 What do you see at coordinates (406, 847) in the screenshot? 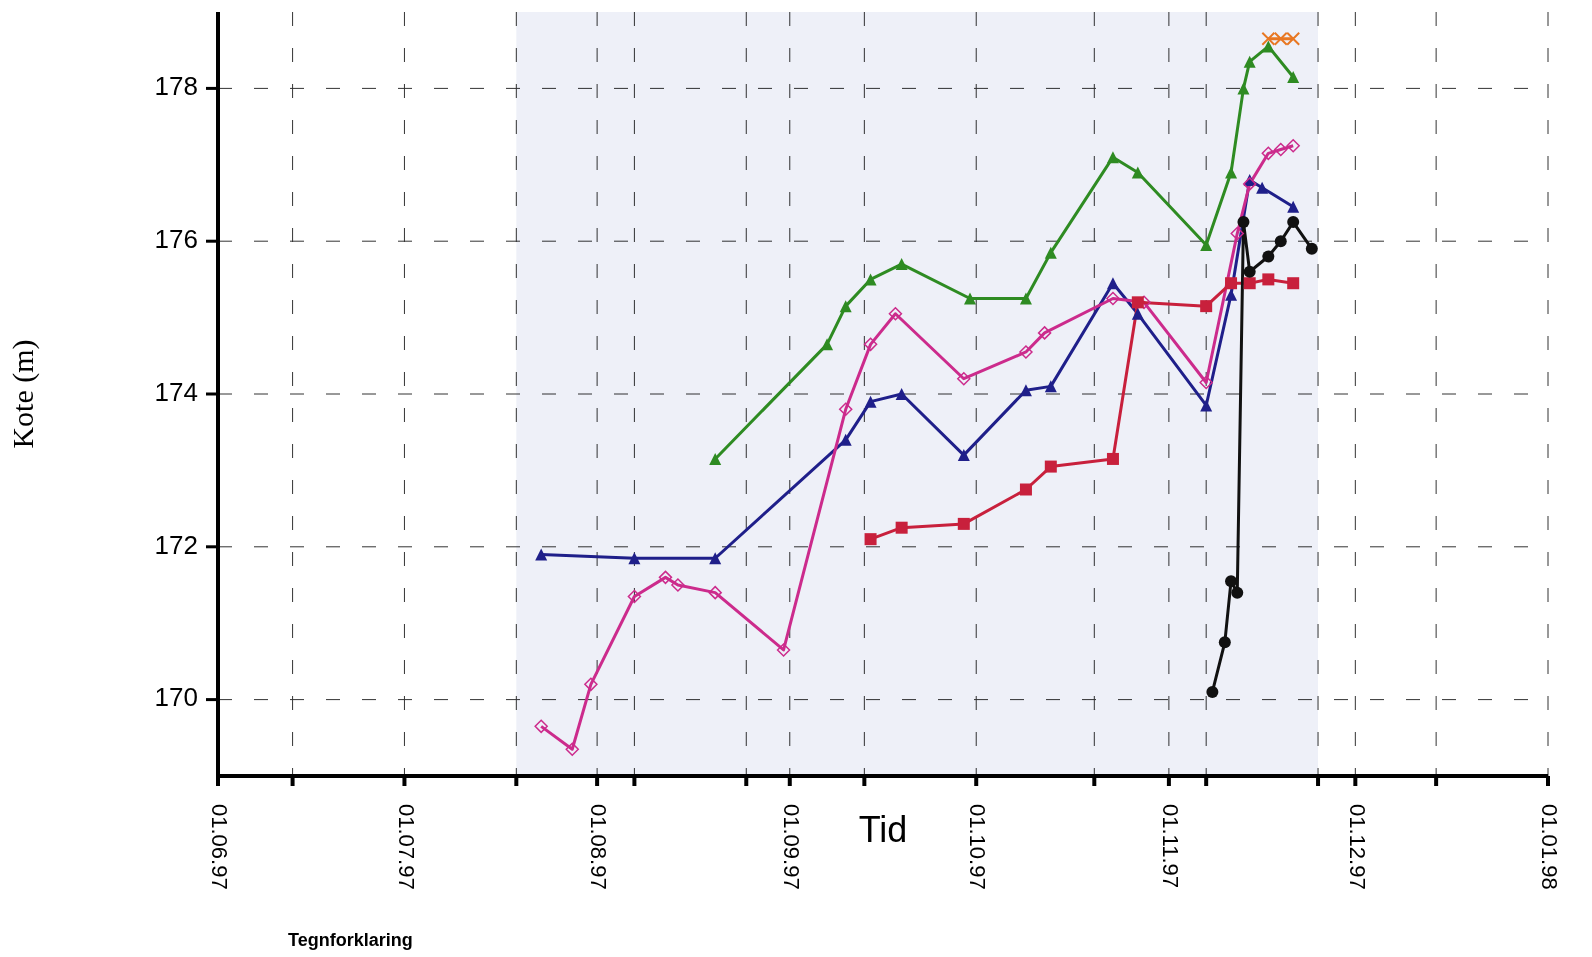
I see `x-tick-label: 01.07.97` at bounding box center [406, 847].